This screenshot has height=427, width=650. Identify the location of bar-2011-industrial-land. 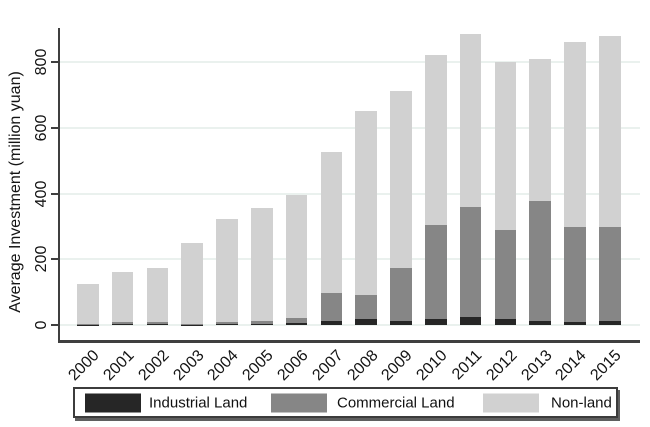
(470, 321).